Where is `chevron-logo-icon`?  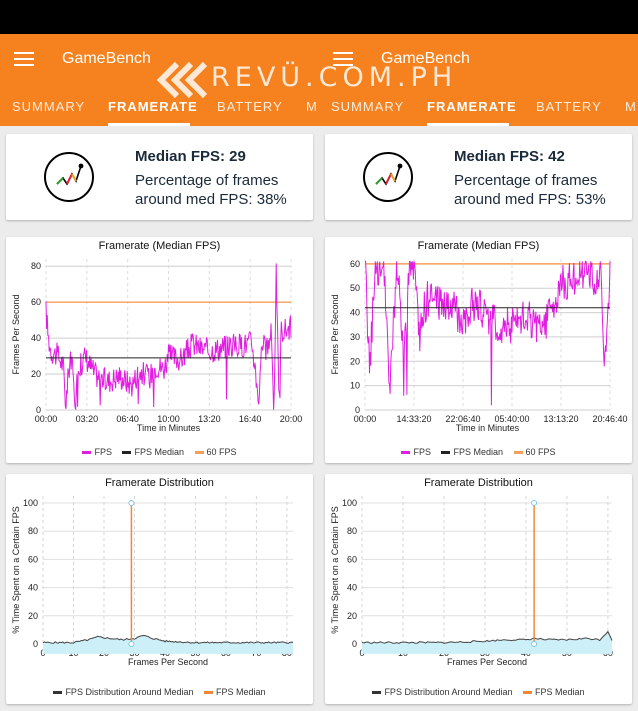 chevron-logo-icon is located at coordinates (182, 80).